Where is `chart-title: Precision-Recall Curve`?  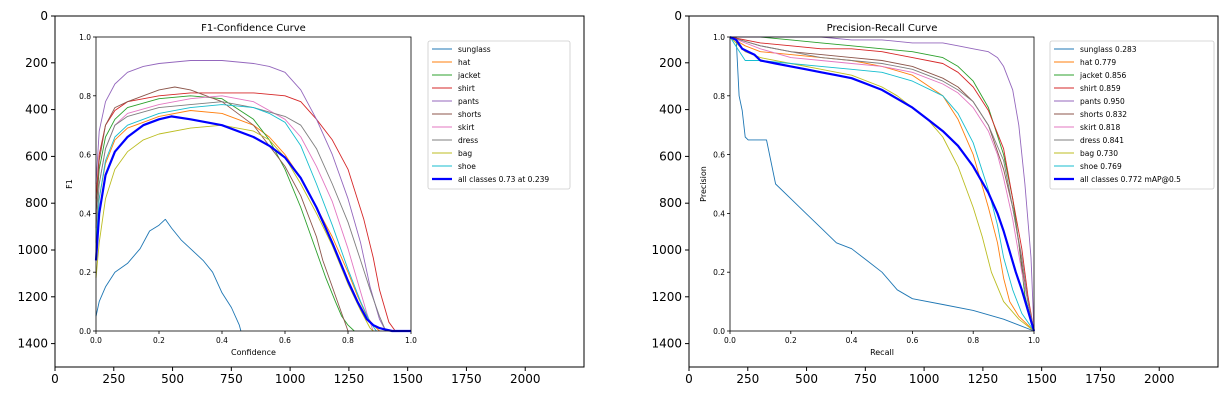
chart-title: Precision-Recall Curve is located at coordinates (882, 28).